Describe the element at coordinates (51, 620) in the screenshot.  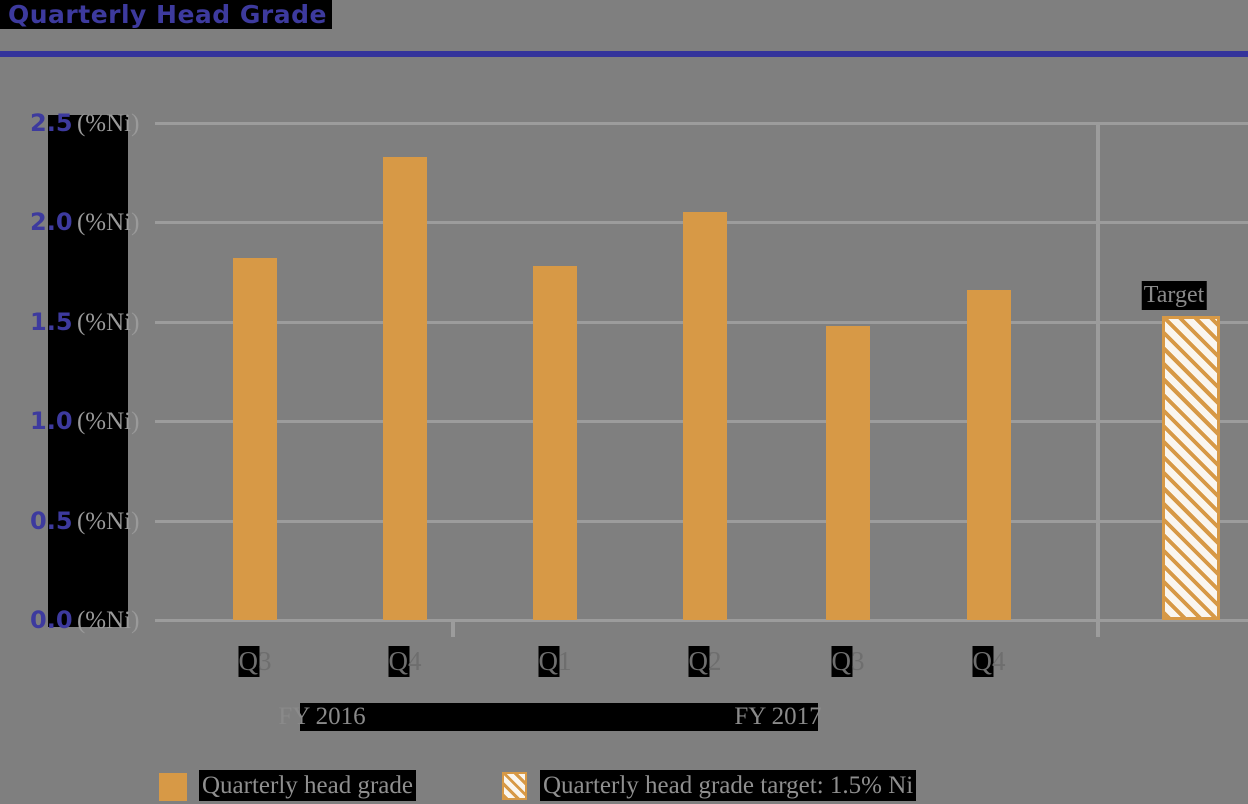
I see `y-tick-value: 0.0` at that location.